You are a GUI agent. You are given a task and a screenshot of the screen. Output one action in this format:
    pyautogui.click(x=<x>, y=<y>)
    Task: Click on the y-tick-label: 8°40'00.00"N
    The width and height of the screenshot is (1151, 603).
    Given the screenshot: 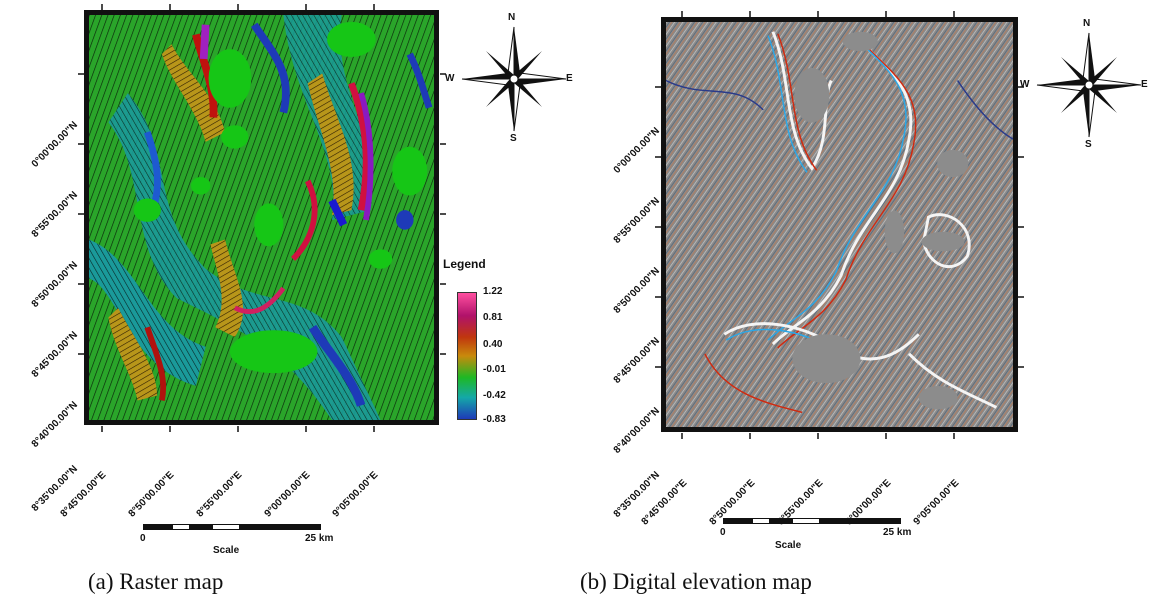 What is the action you would take?
    pyautogui.click(x=54, y=424)
    